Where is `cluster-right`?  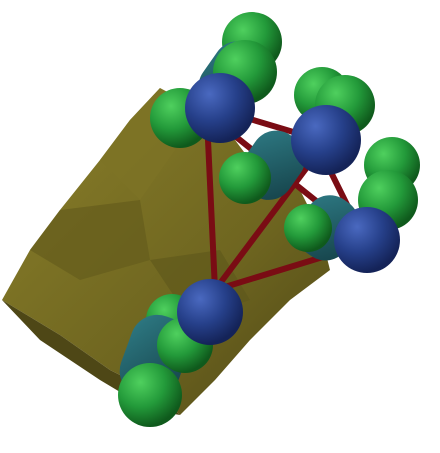
cluster-right is located at coordinates (352, 205).